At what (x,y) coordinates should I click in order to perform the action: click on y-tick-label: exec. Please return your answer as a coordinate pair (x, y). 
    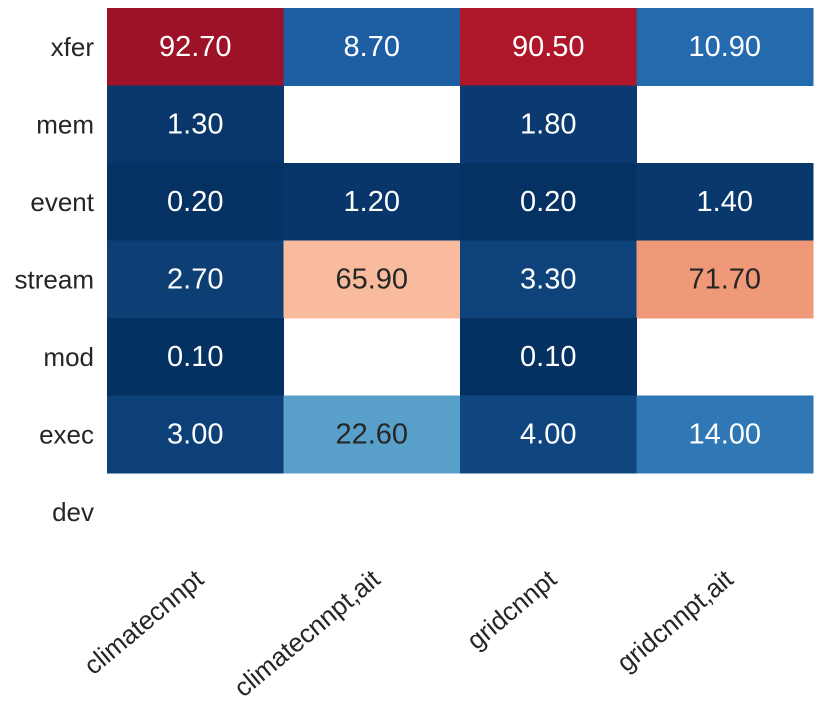
    Looking at the image, I should click on (66, 434).